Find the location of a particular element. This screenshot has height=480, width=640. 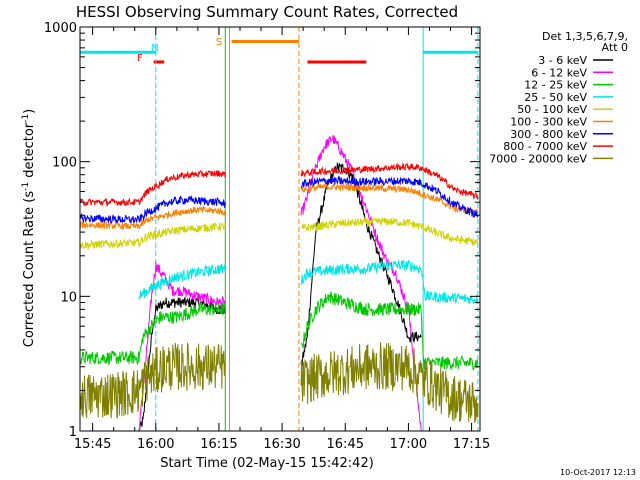

y-tick-label-3: 1000 is located at coordinates (60, 28).